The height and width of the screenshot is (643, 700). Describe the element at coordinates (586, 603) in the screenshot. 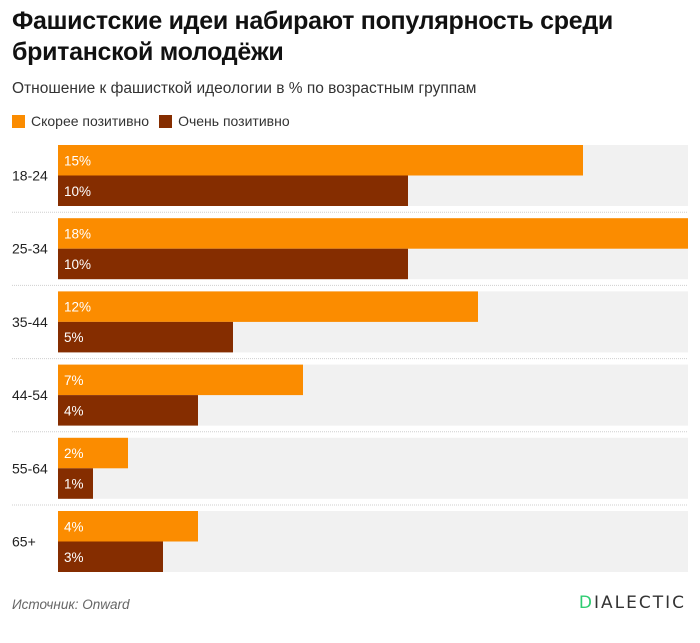

I see `brand-logo-accent: D` at that location.